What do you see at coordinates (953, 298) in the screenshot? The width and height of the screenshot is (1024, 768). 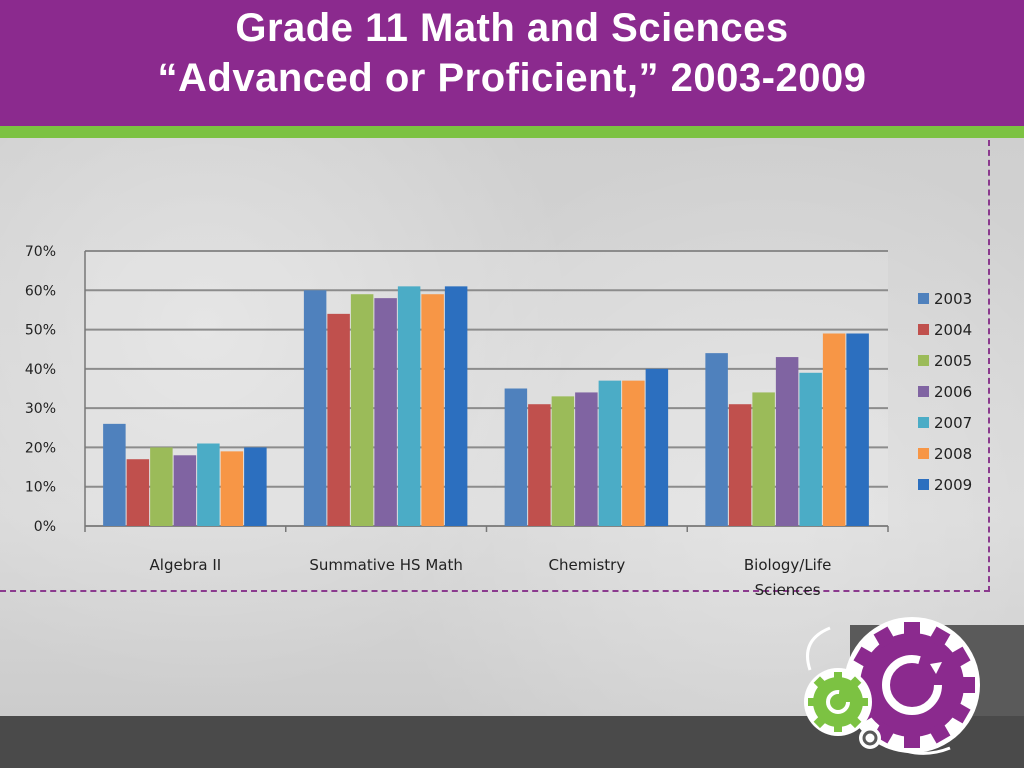 I see `legend-label: 2003` at bounding box center [953, 298].